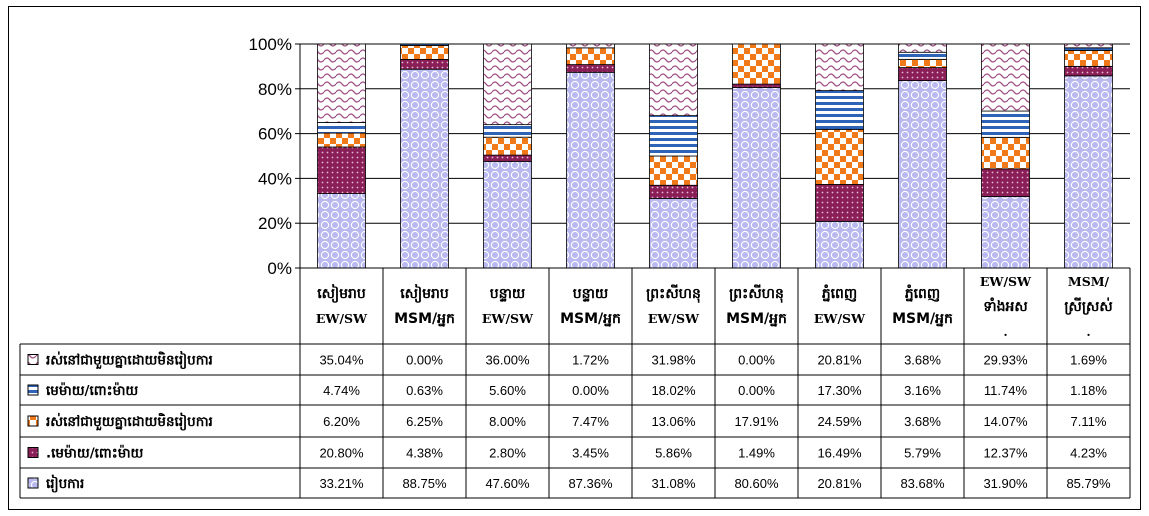  Describe the element at coordinates (279, 268) in the screenshot. I see `y-tick-label: 0%` at that location.